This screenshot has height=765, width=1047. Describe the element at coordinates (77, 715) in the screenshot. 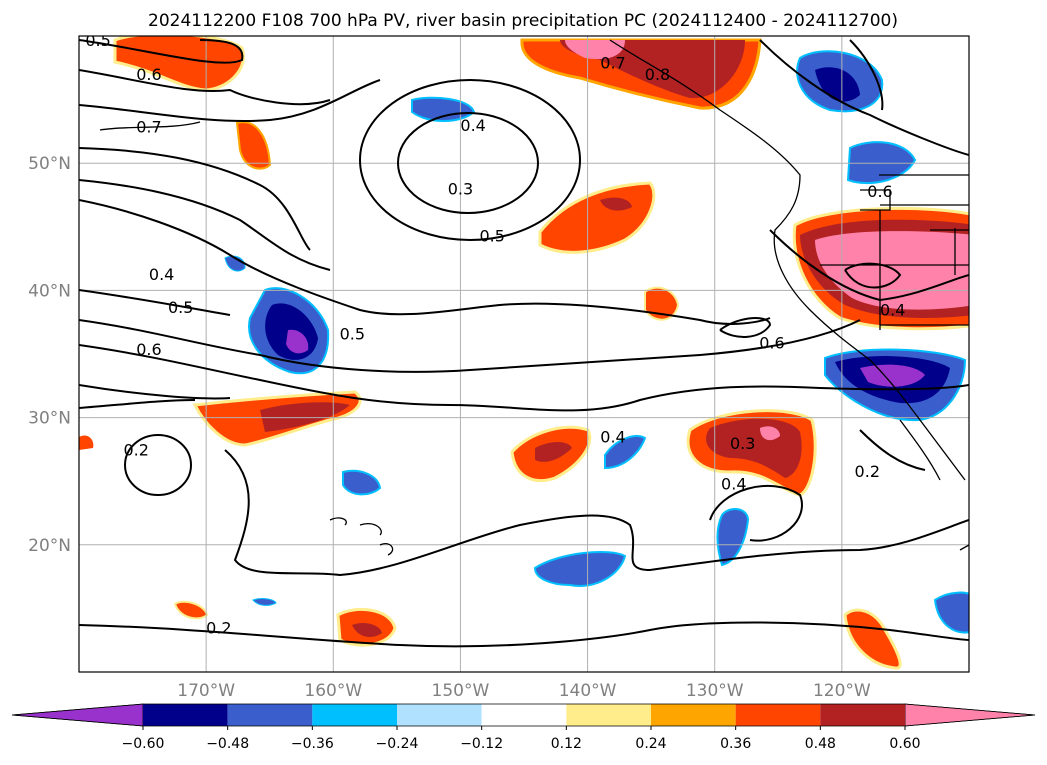

I see `colorbar-extend-min` at that location.